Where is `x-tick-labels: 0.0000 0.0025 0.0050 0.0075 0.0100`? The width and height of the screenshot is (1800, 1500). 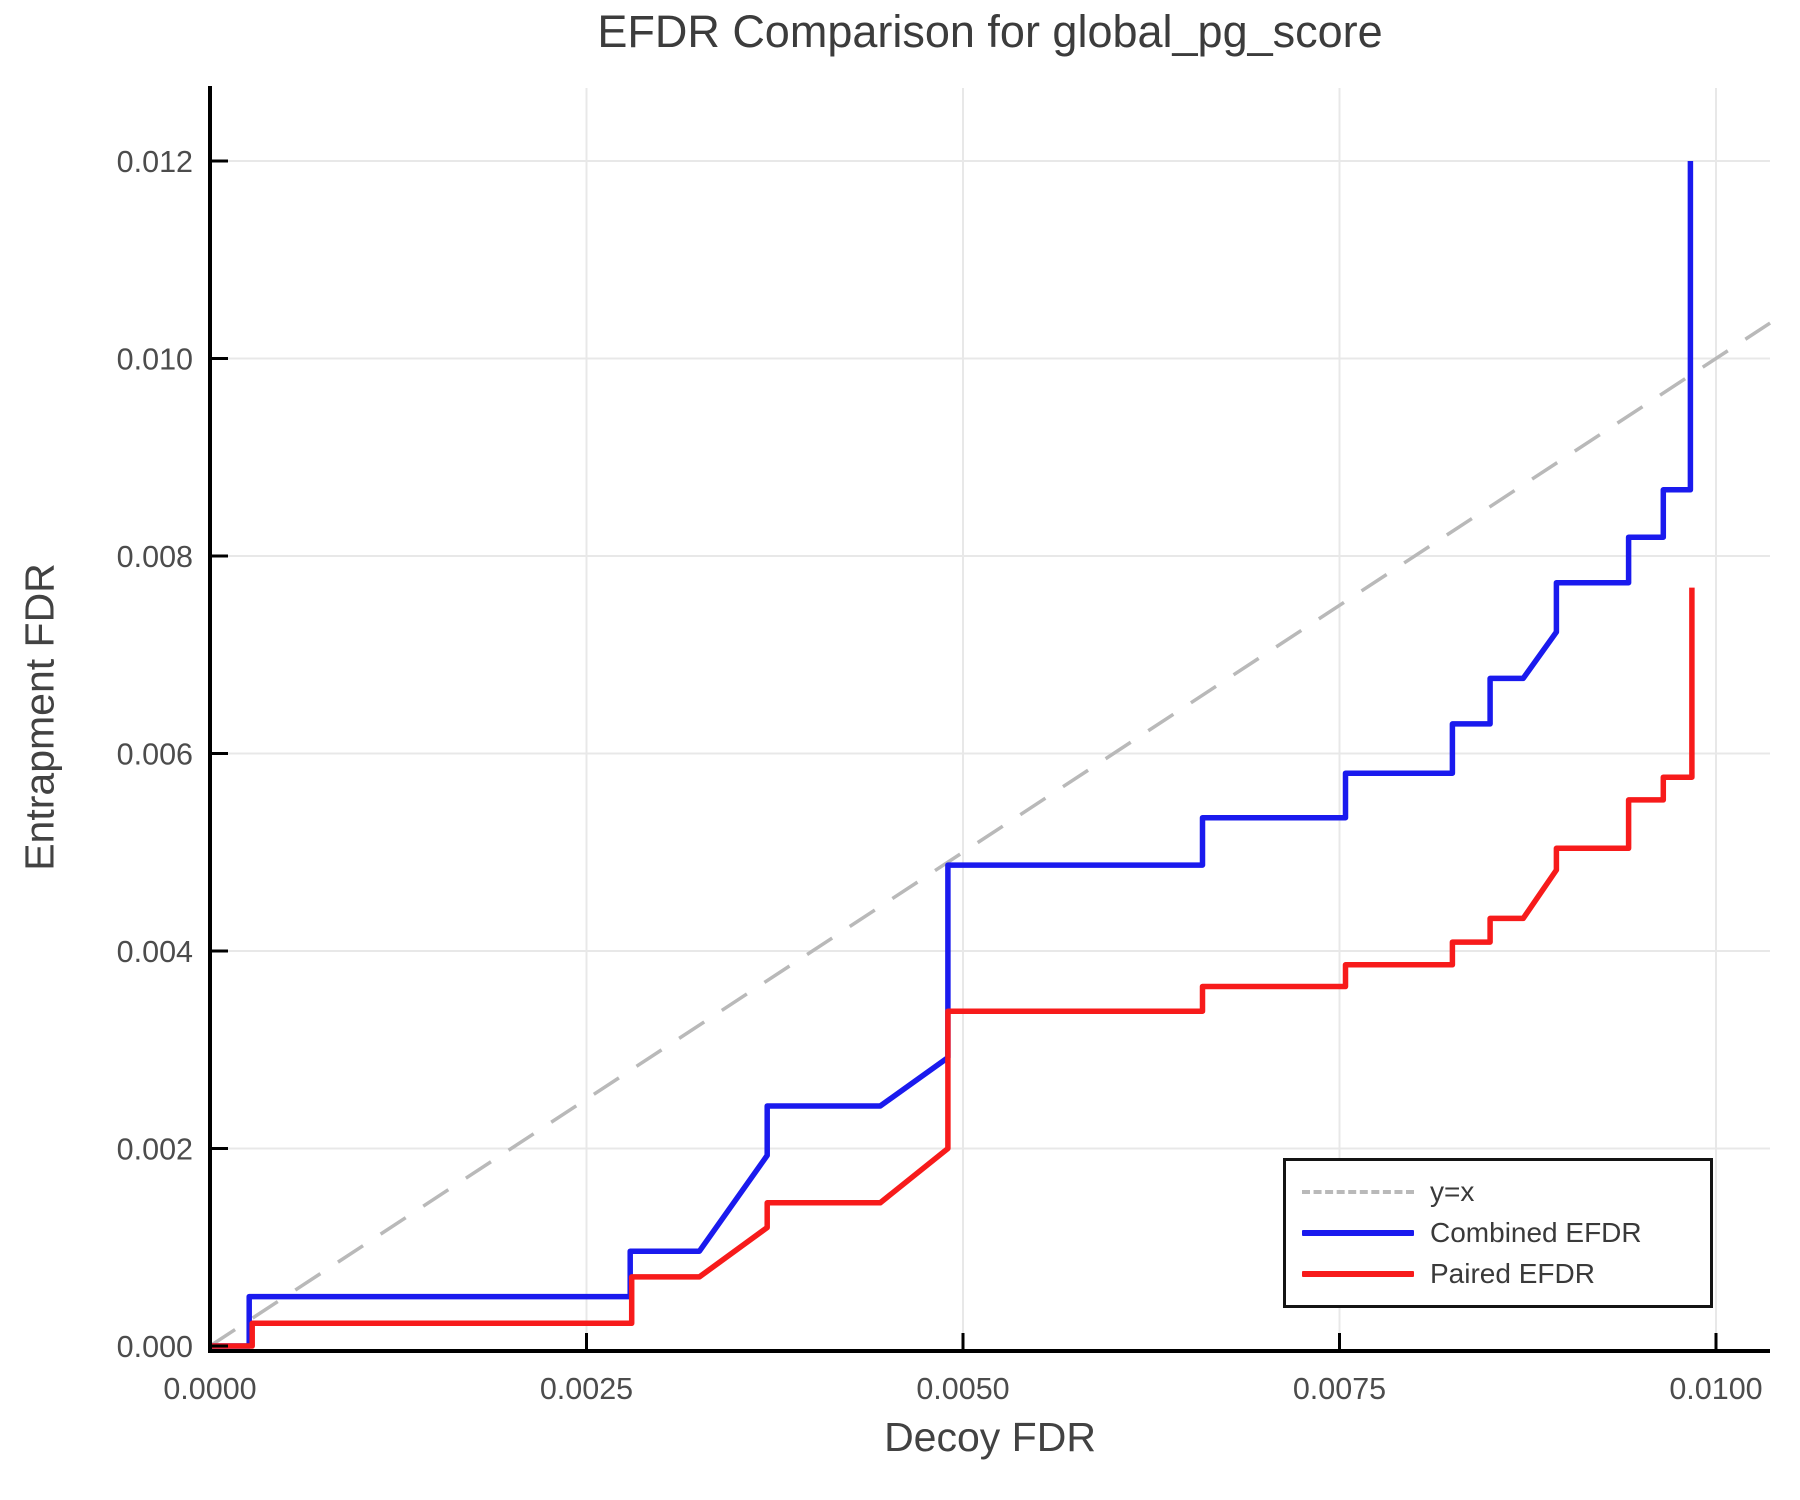
x-tick-labels: 0.0000 0.0025 0.0050 0.0075 0.0100 is located at coordinates (962, 1389).